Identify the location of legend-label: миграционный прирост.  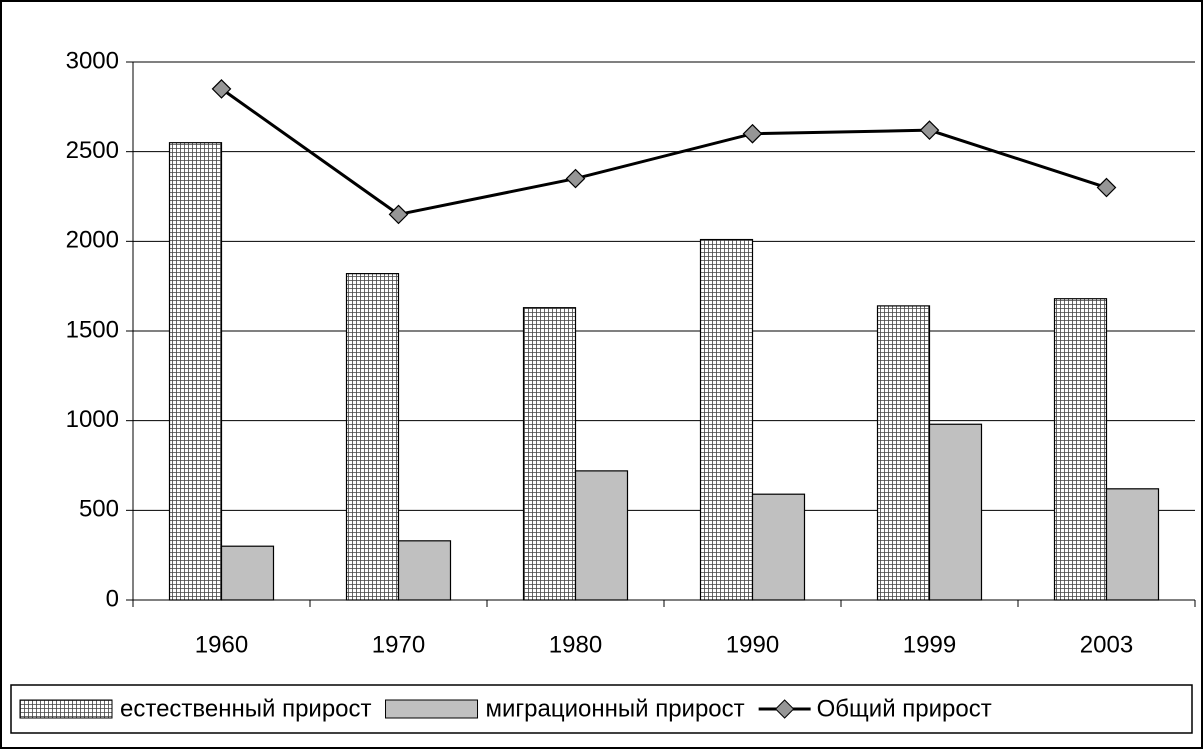
(615, 708).